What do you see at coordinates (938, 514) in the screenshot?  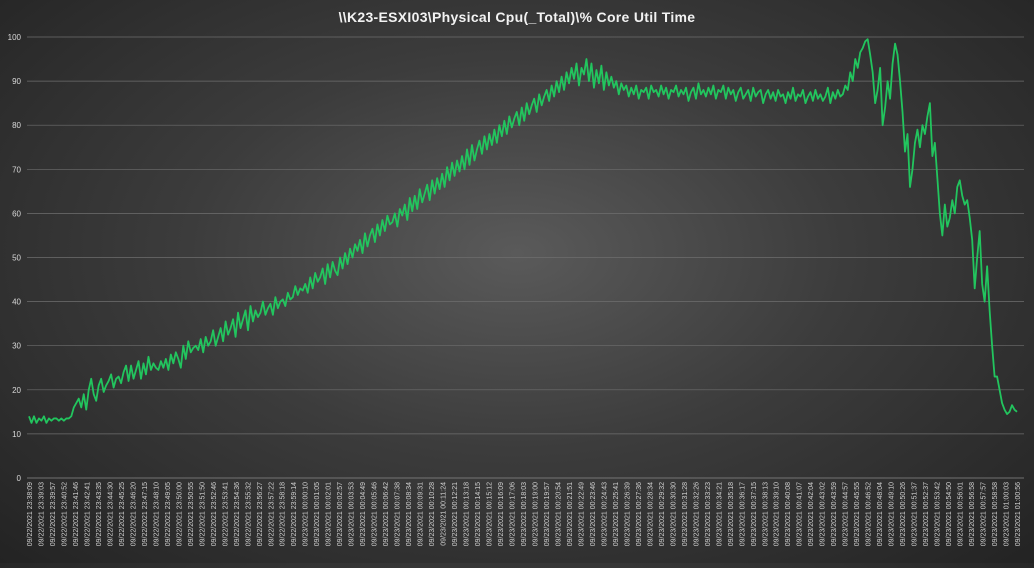 I see `x-tick-label: 09/23/2021 00:53:42` at bounding box center [938, 514].